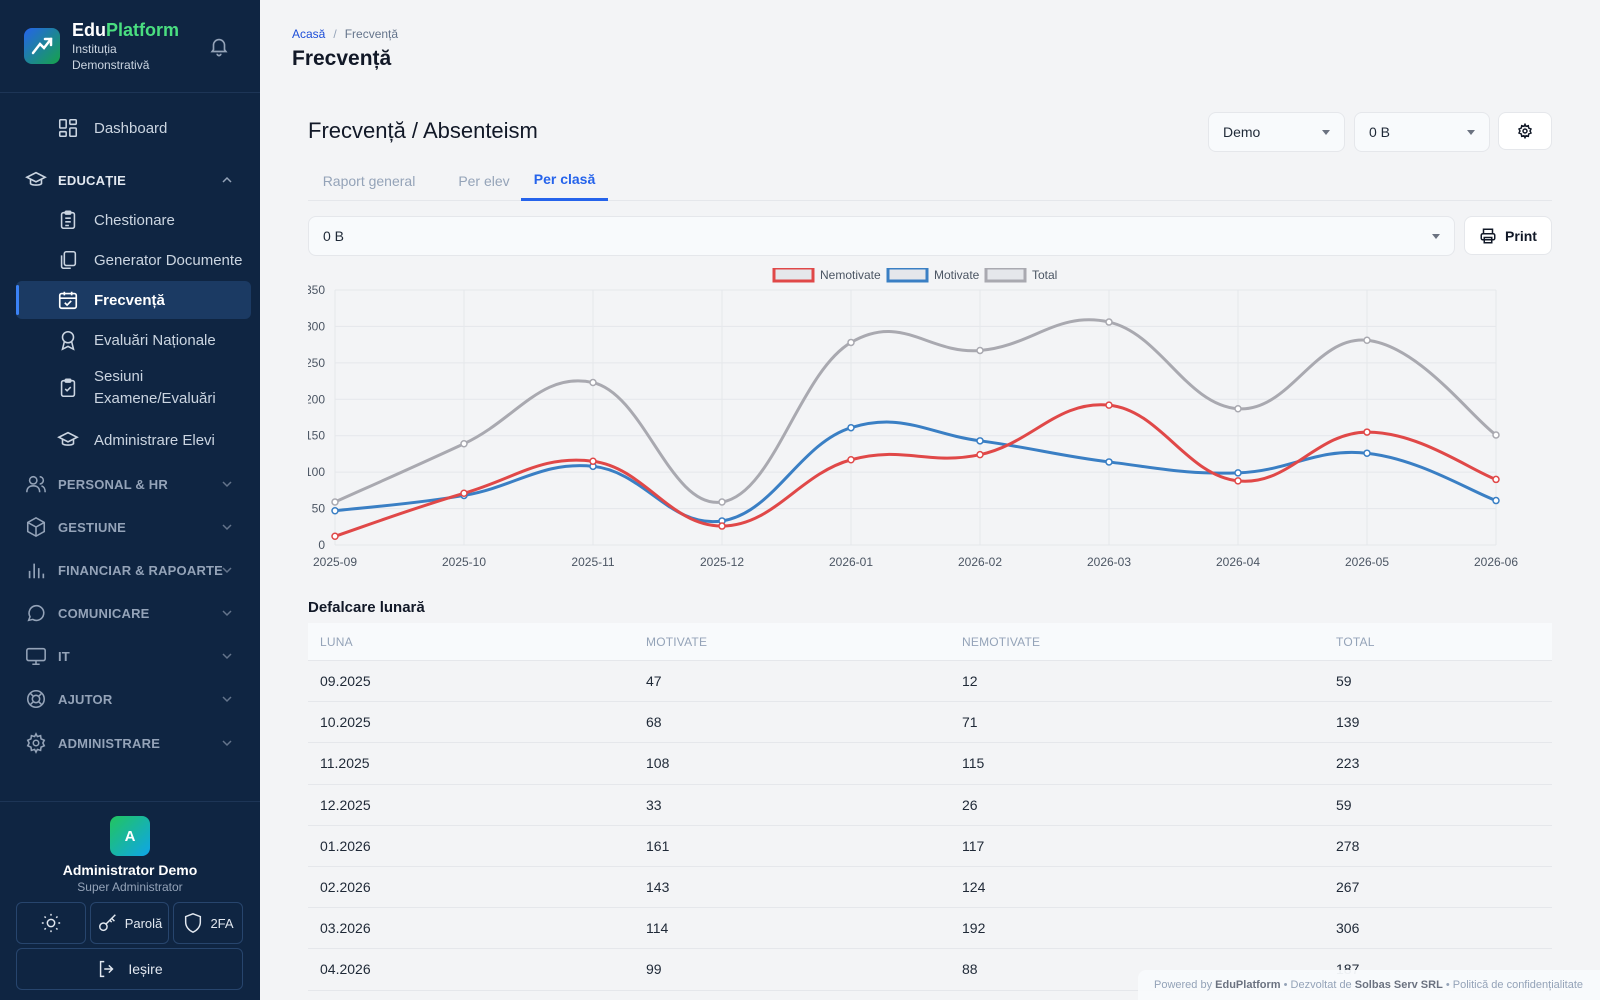  What do you see at coordinates (133, 300) in the screenshot?
I see `sidebar-item-frecventa: Frecvență` at bounding box center [133, 300].